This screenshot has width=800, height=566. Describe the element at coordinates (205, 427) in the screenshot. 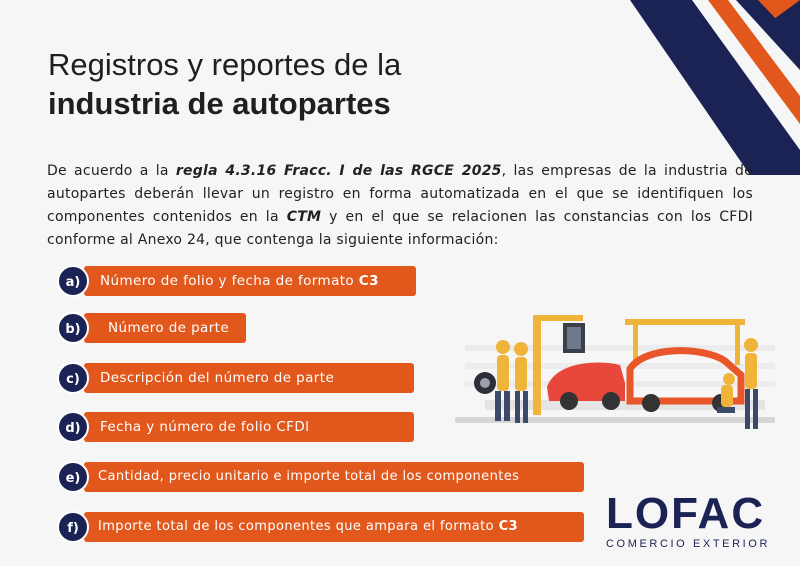

I see `list-text-d: Fecha y número de folio CFDI` at that location.